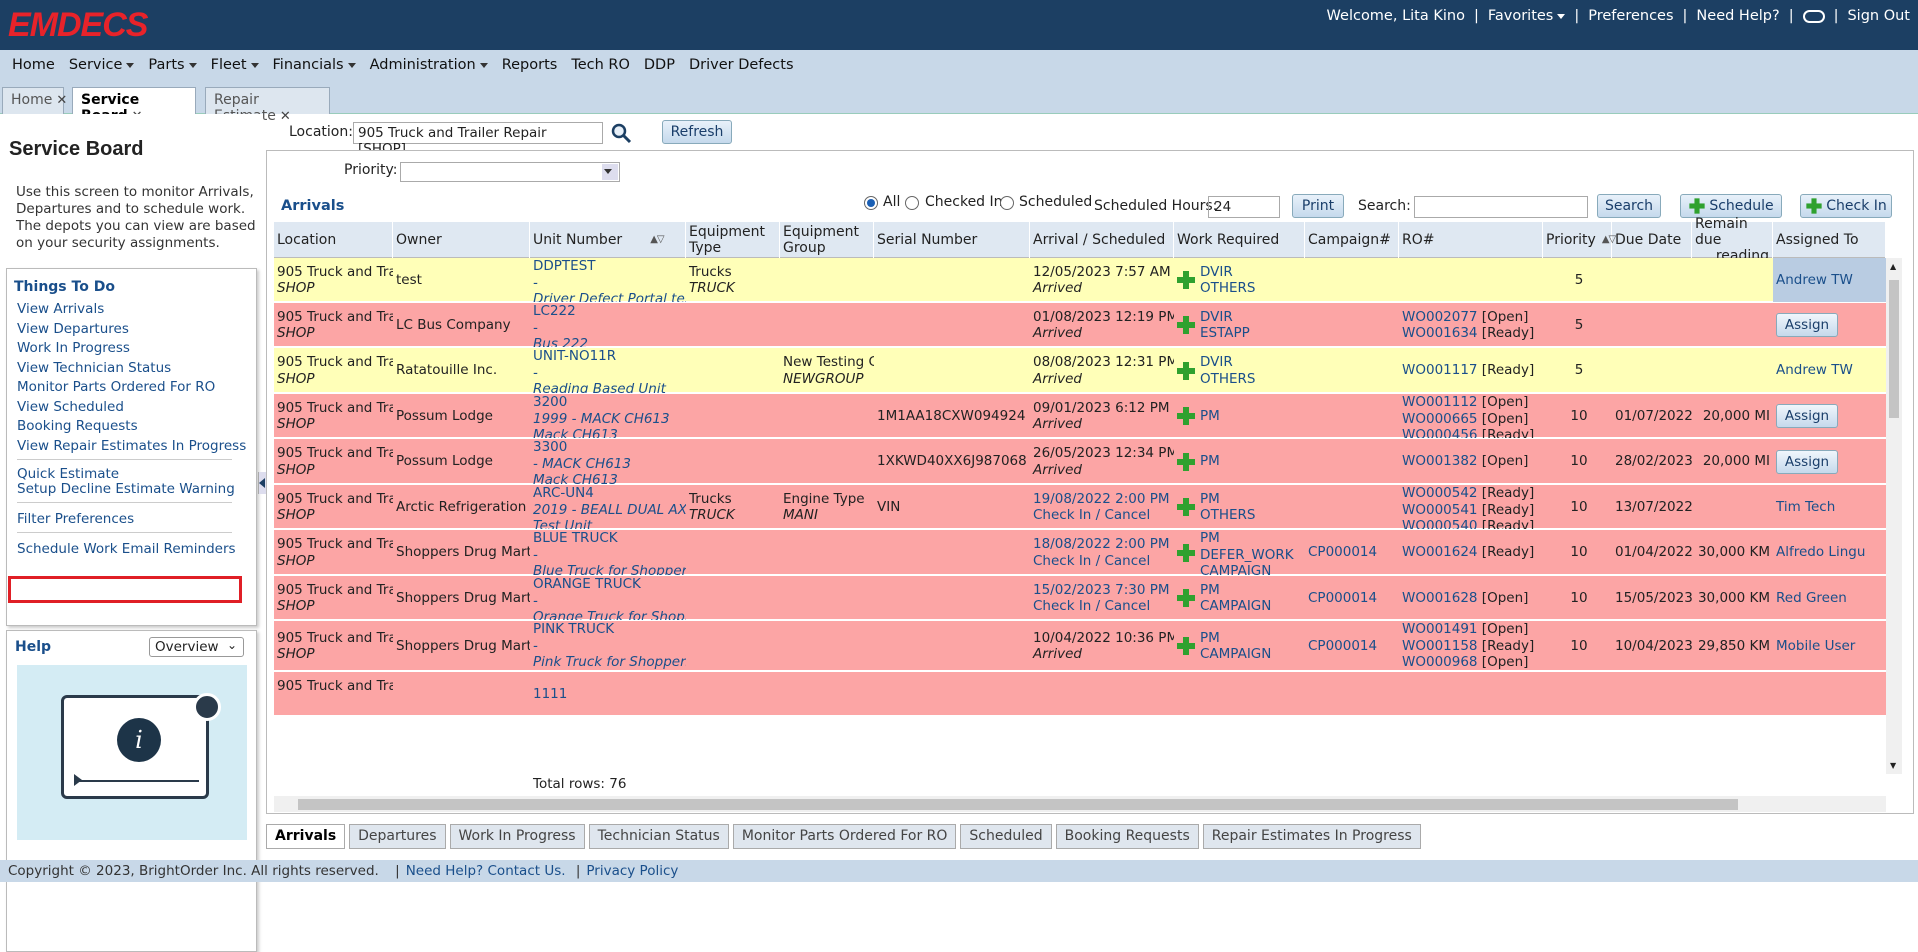  What do you see at coordinates (599, 387) in the screenshot?
I see `unit-link: Reading Based Unit` at bounding box center [599, 387].